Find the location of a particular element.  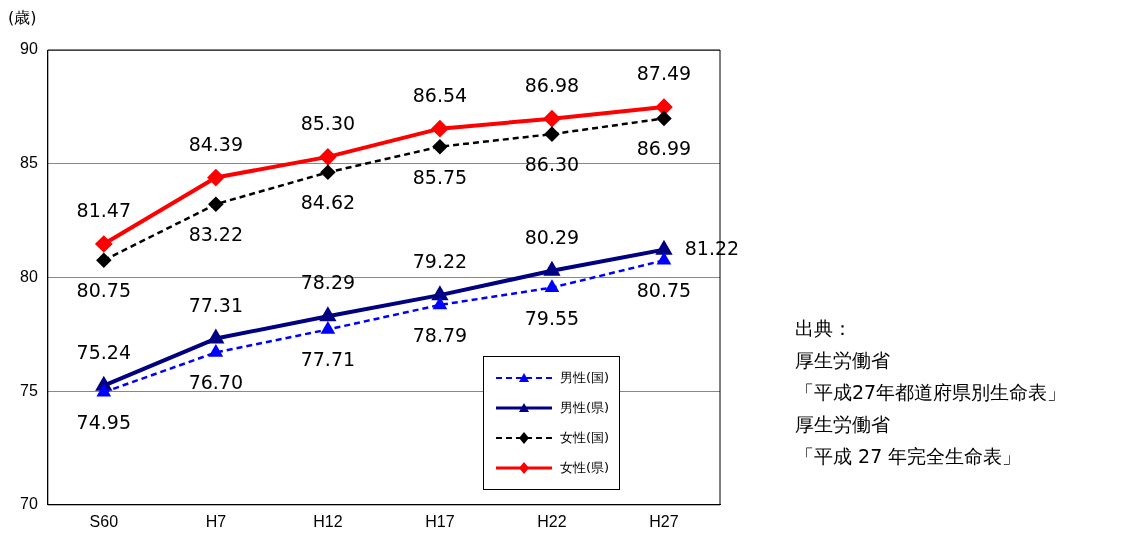

y-axis-title: (歳) is located at coordinates (22, 18).